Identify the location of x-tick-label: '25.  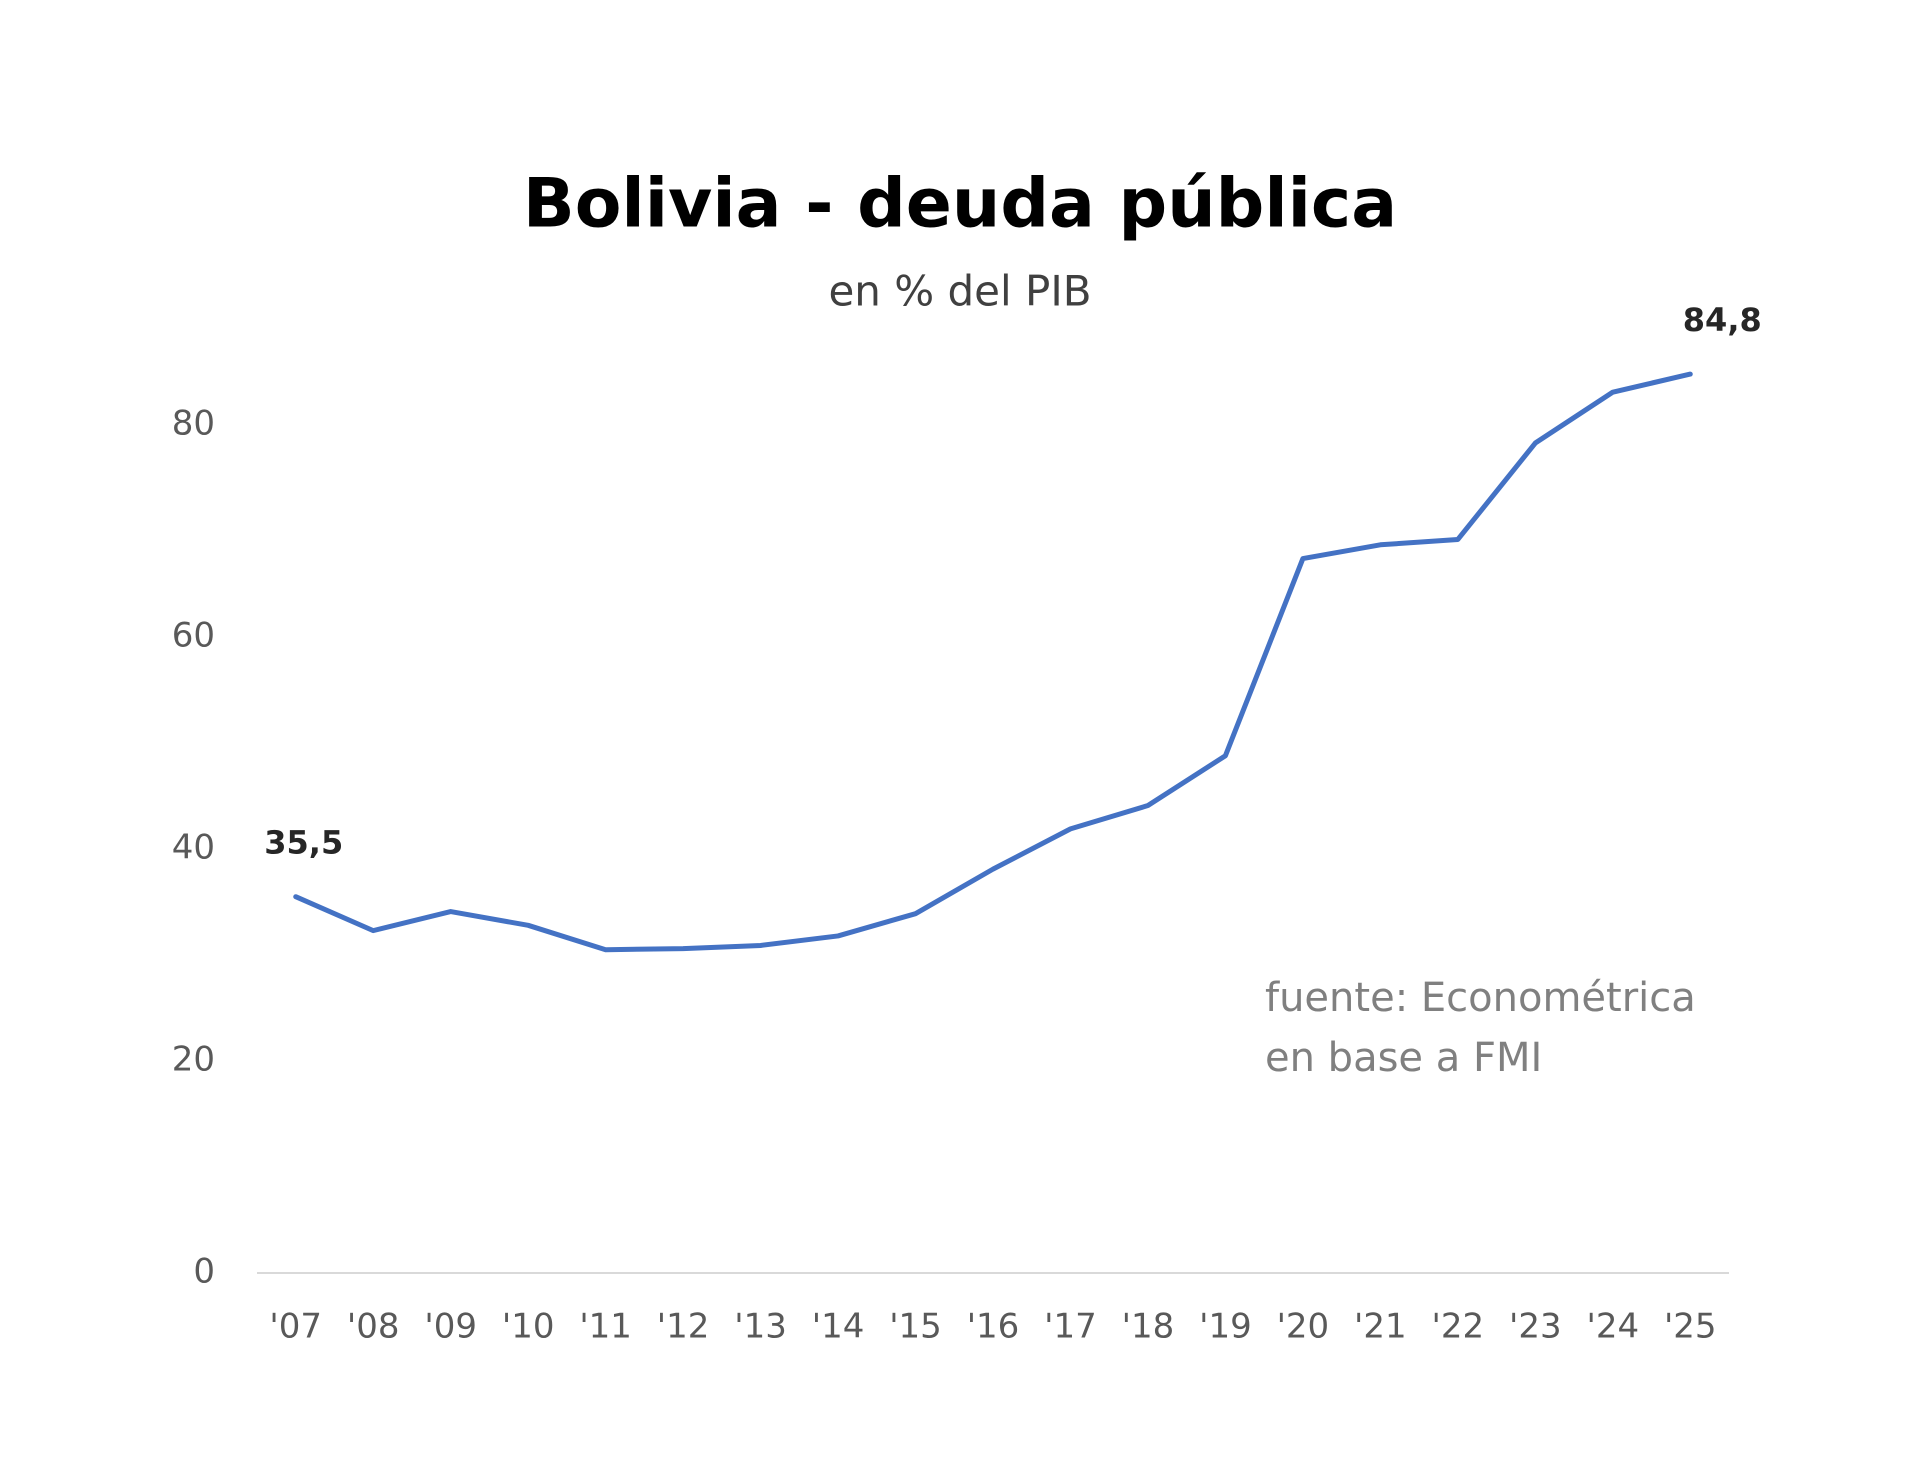
(1690, 1327).